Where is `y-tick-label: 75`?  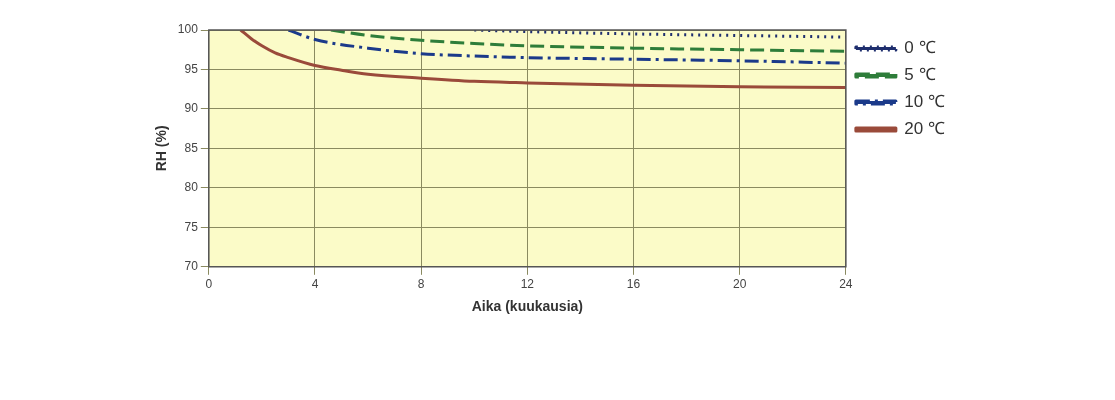
y-tick-label: 75 is located at coordinates (191, 226).